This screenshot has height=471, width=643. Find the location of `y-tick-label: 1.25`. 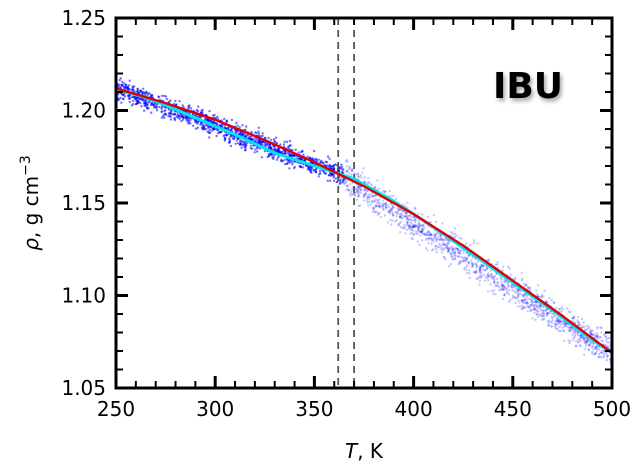

y-tick-label: 1.25 is located at coordinates (83, 18).